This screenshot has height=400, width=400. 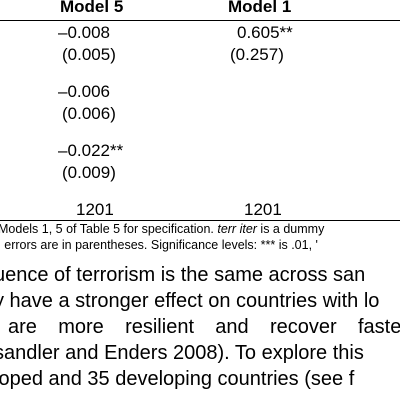 I want to click on column-header-model-1: Model 1, so click(x=260, y=8).